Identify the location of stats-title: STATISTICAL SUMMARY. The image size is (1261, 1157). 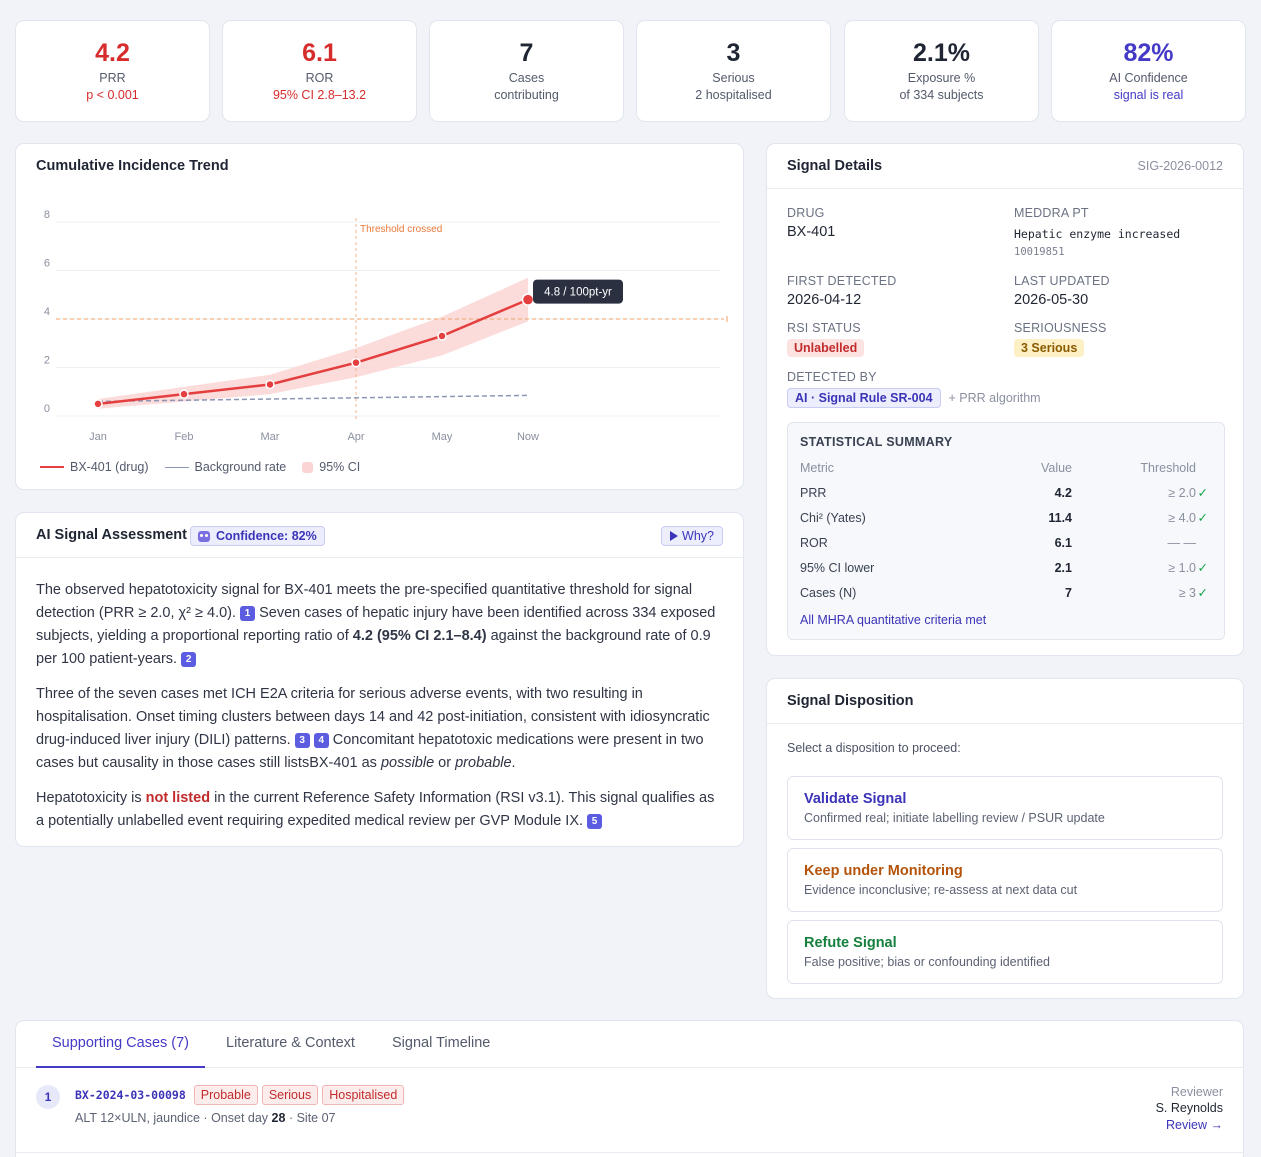
(876, 442).